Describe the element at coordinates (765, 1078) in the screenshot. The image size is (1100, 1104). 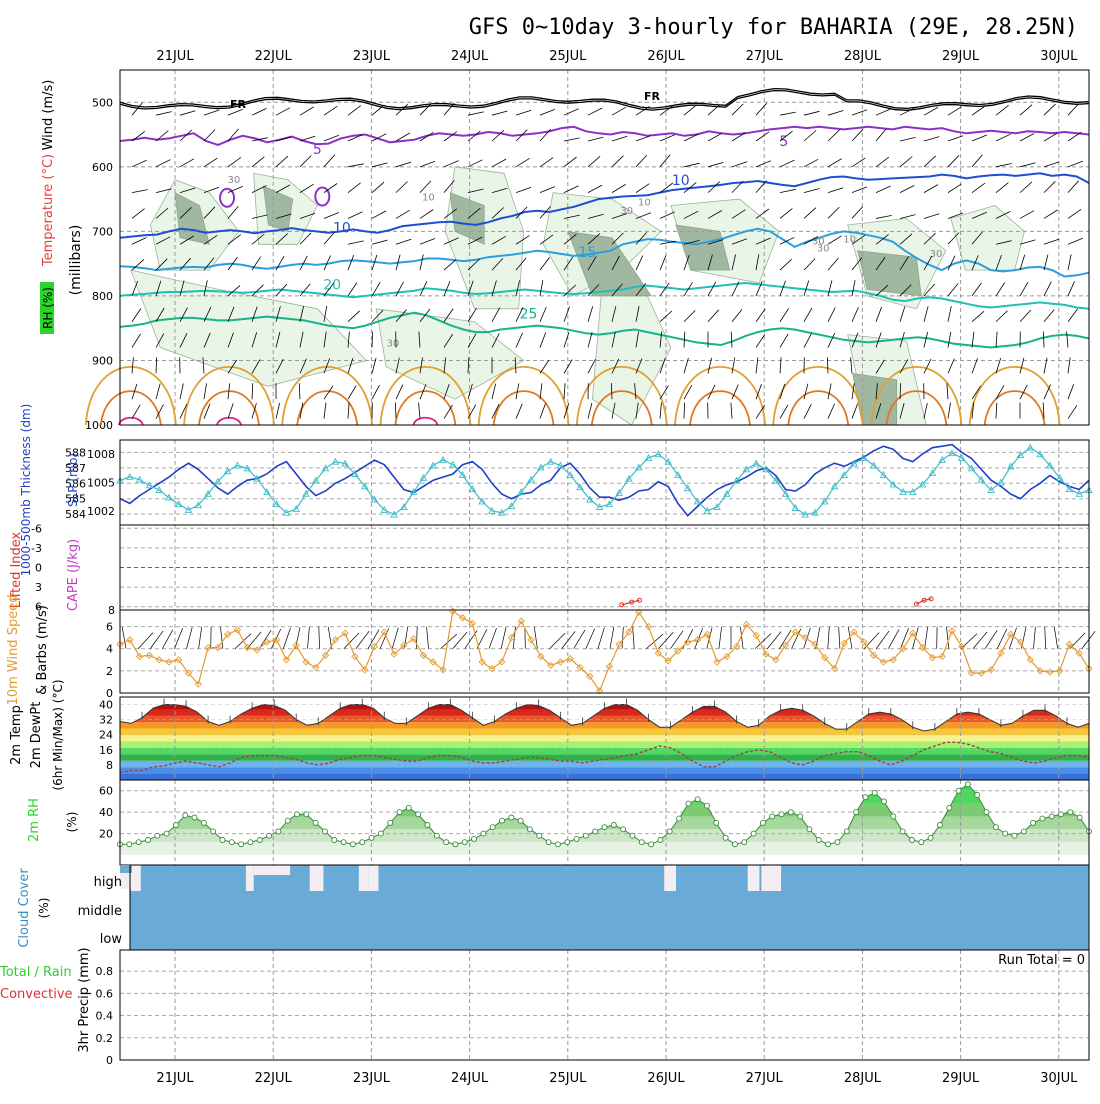
I see `date-label-bottom: 27JUL` at that location.